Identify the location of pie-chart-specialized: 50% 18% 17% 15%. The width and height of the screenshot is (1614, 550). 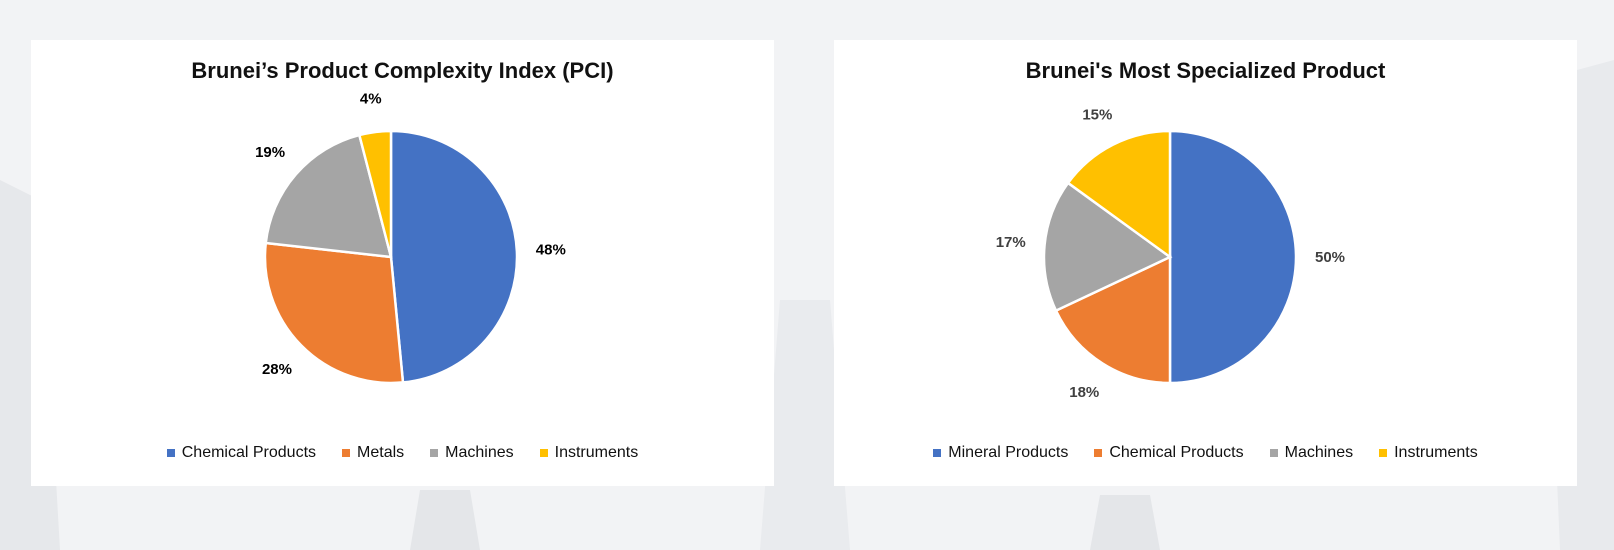
(1170, 253).